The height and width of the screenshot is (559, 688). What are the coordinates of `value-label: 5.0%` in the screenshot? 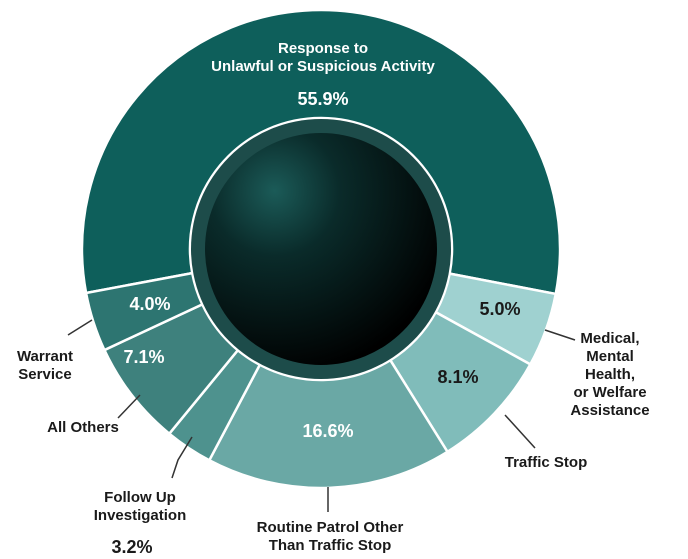 It's located at (500, 309).